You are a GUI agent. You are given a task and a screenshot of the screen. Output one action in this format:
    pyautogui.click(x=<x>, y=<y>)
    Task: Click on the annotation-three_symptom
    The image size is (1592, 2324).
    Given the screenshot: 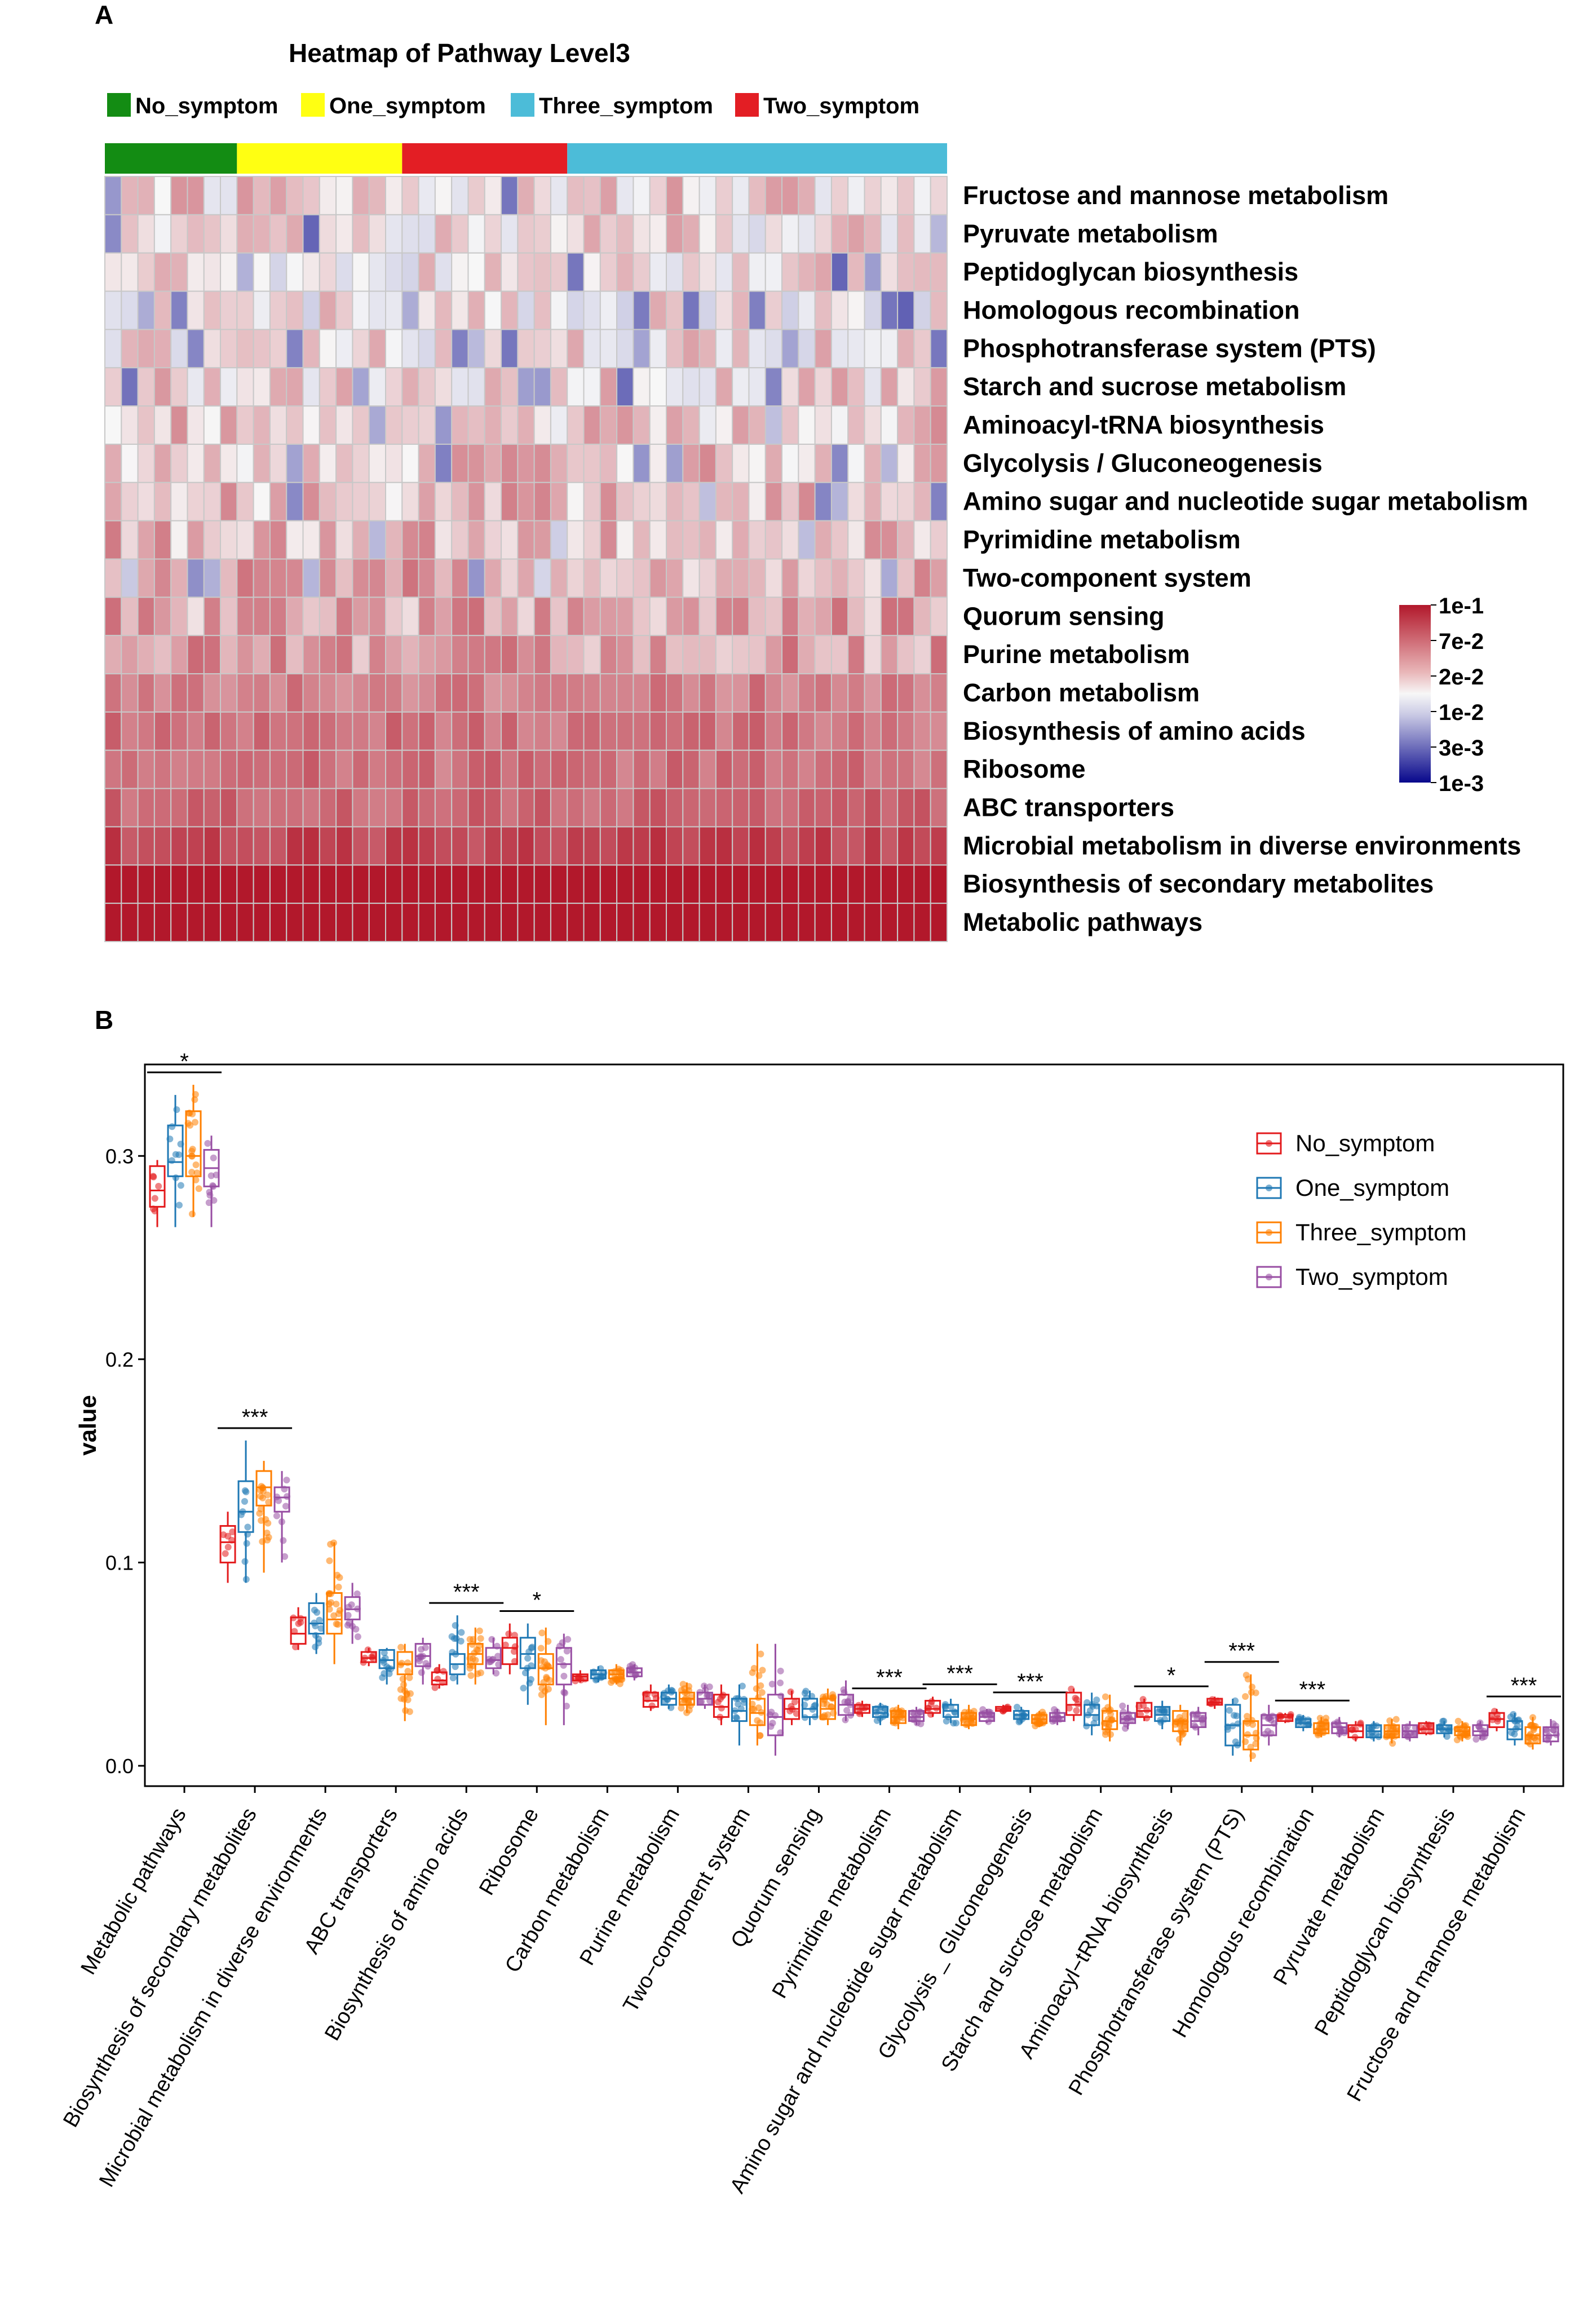 What is the action you would take?
    pyautogui.click(x=757, y=158)
    